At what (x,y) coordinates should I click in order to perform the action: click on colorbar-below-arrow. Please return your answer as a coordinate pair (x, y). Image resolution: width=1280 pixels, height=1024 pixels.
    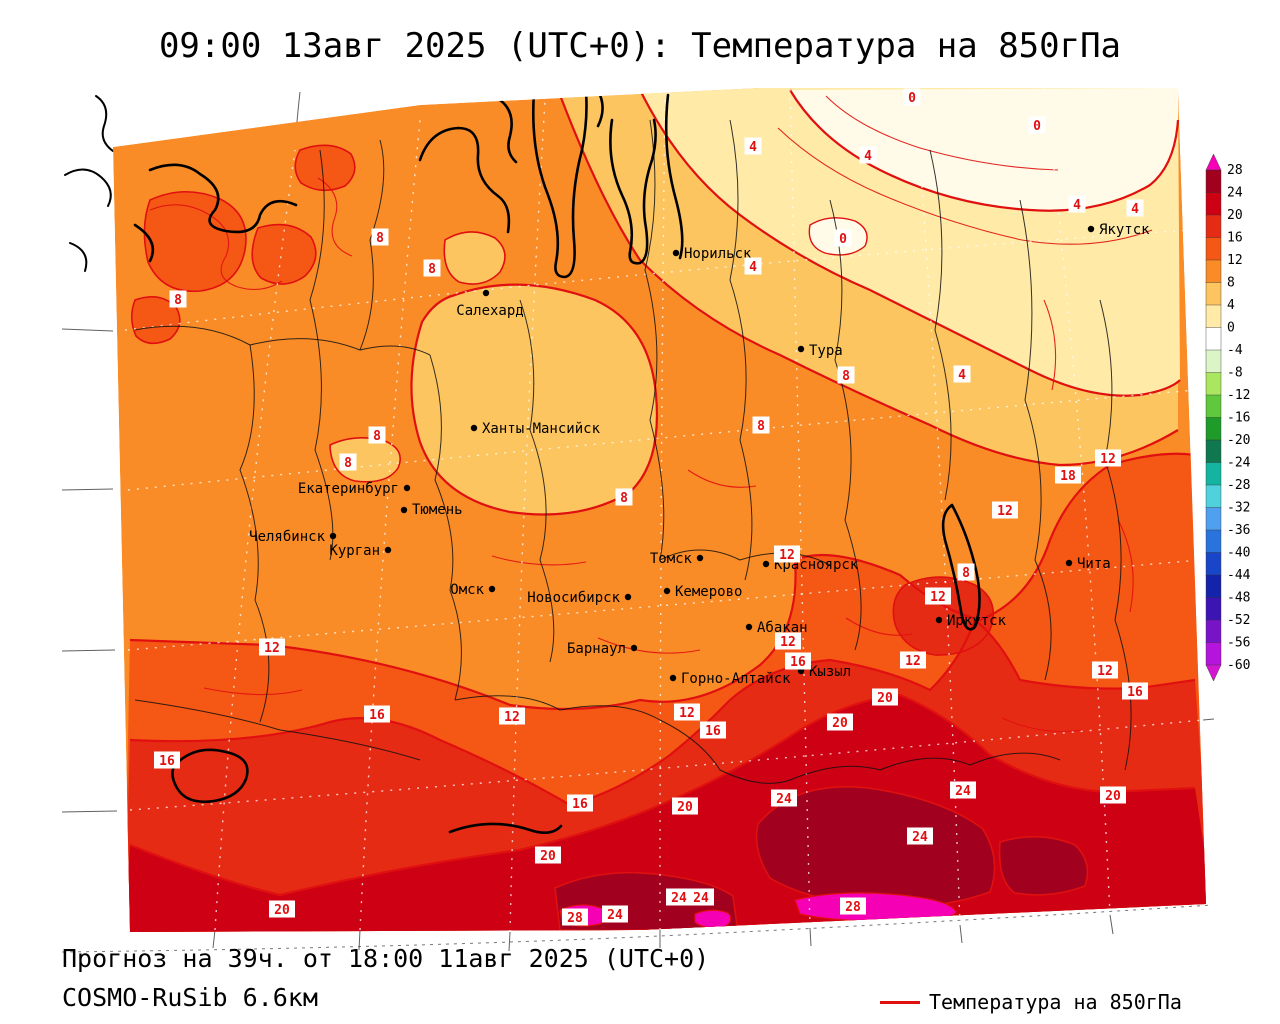
    Looking at the image, I should click on (1213, 673).